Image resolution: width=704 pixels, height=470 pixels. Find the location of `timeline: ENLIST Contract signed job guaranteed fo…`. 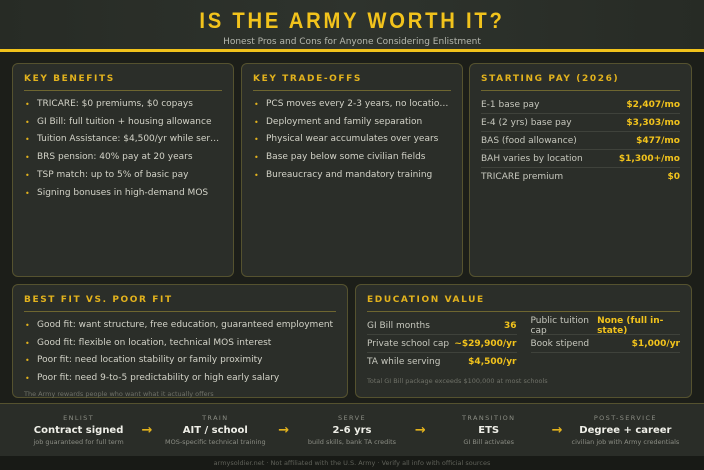

timeline: ENLIST Contract signed job guaranteed fo… is located at coordinates (352, 429).